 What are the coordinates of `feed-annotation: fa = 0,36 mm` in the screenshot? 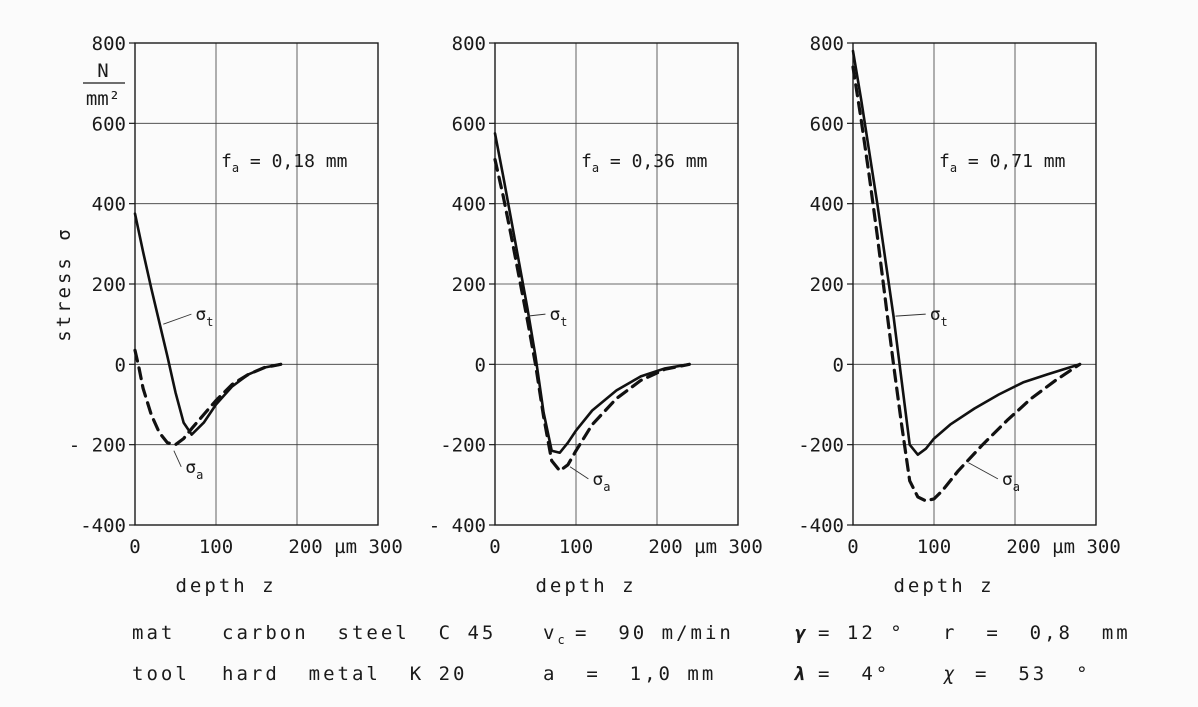 It's located at (644, 163).